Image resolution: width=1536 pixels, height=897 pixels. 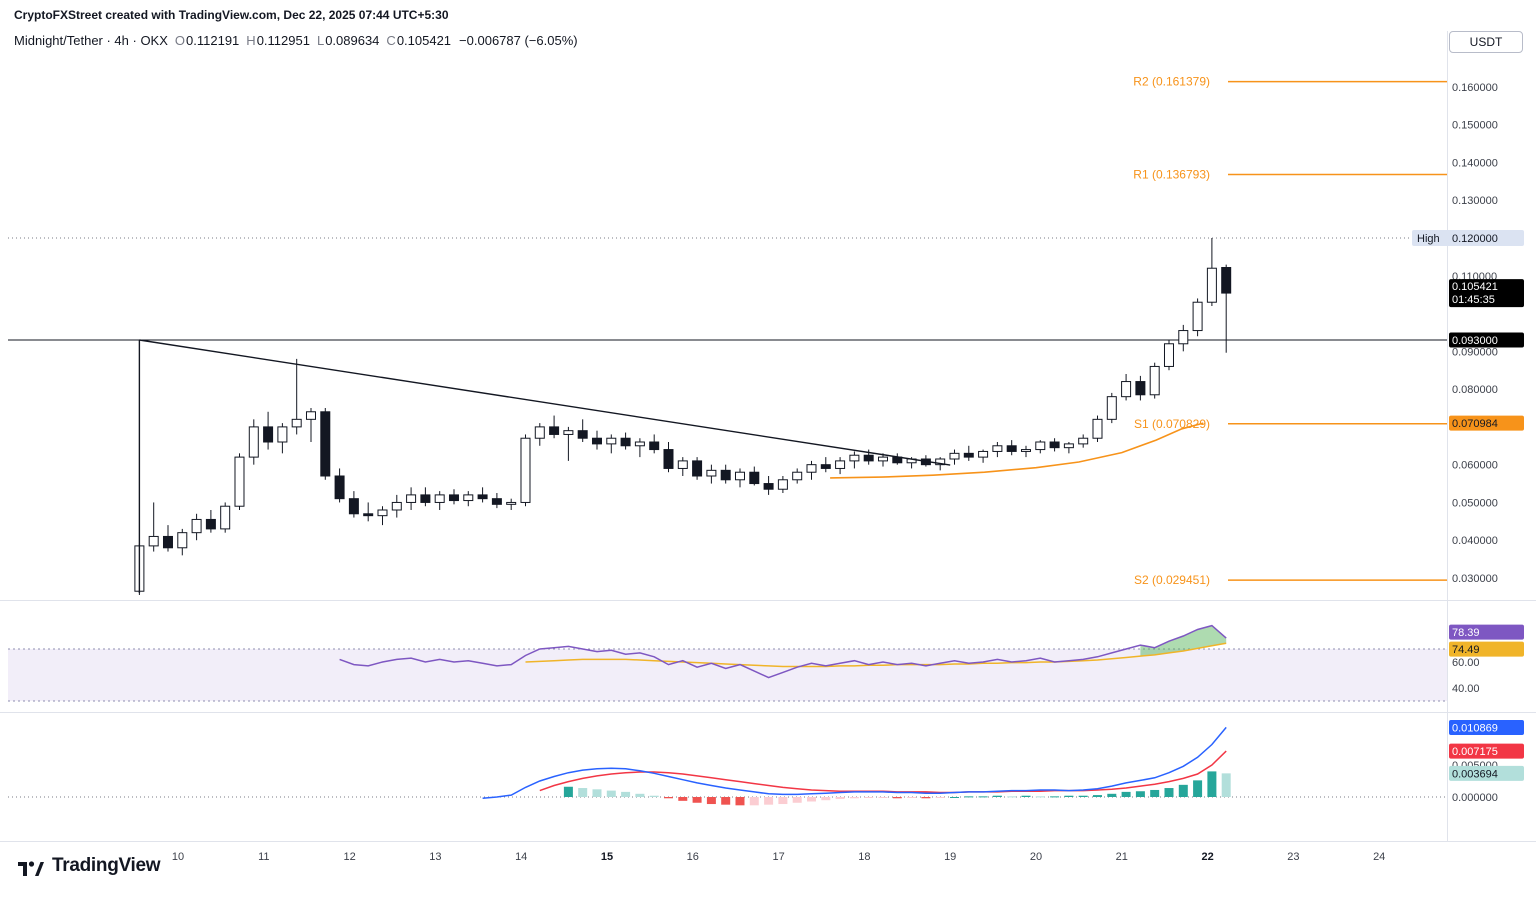 I want to click on svg-text: 22, so click(x=1207, y=857).